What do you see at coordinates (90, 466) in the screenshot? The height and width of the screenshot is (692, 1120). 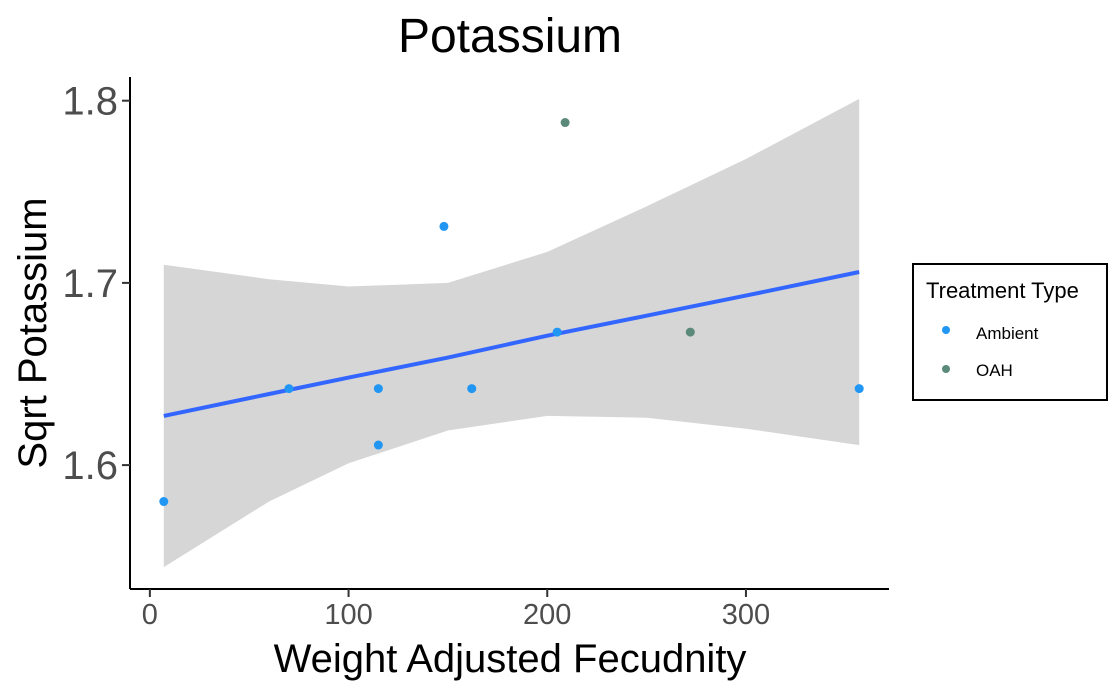 I see `y-tick-label-1.6: 1.6` at bounding box center [90, 466].